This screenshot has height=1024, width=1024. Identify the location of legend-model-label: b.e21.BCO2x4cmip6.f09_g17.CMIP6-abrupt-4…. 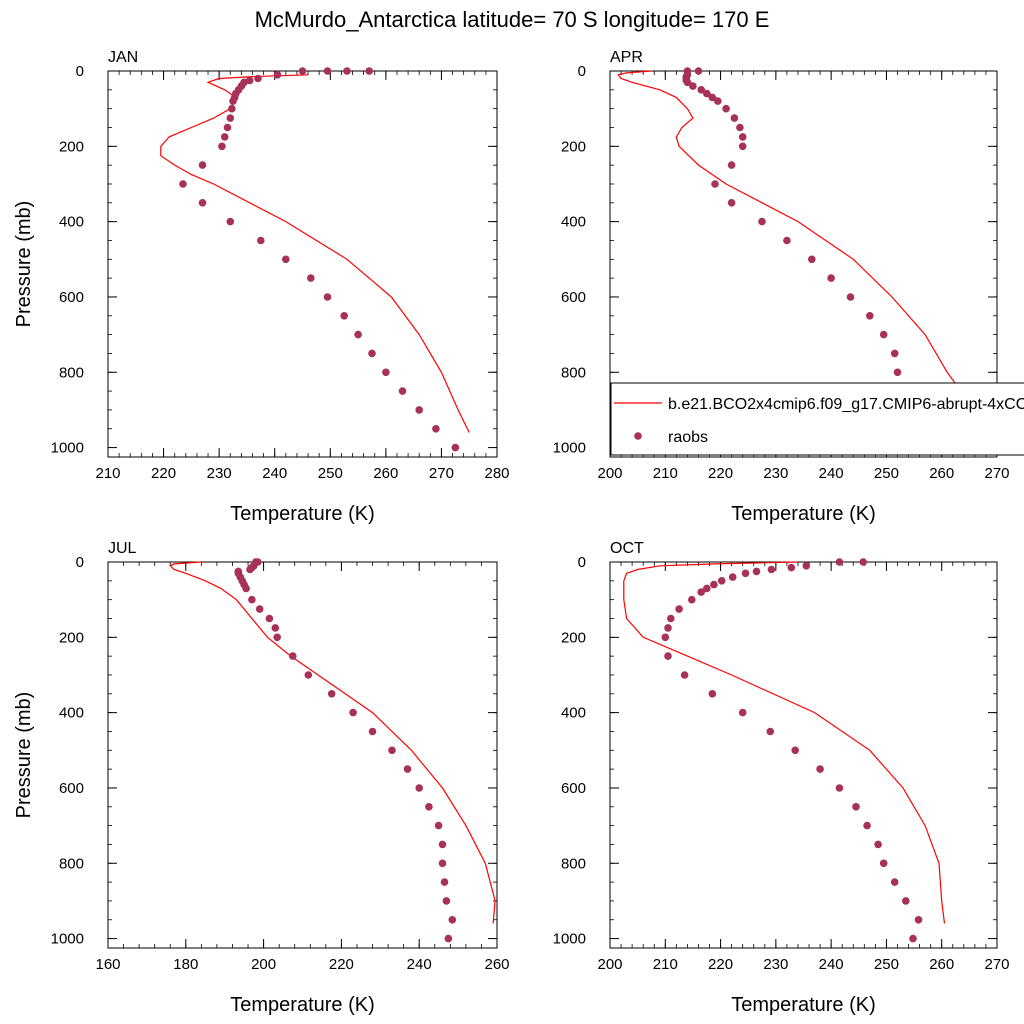
(846, 404).